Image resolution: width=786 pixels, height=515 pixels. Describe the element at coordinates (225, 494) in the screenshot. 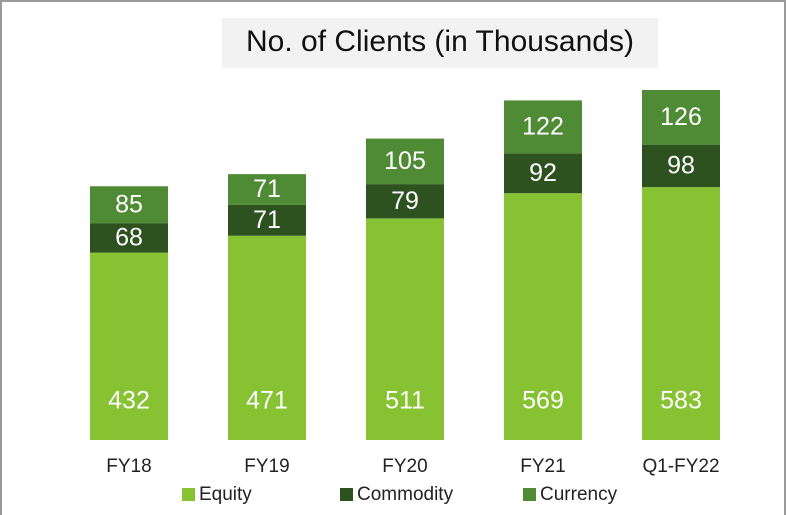

I see `legend-label: Equity` at that location.